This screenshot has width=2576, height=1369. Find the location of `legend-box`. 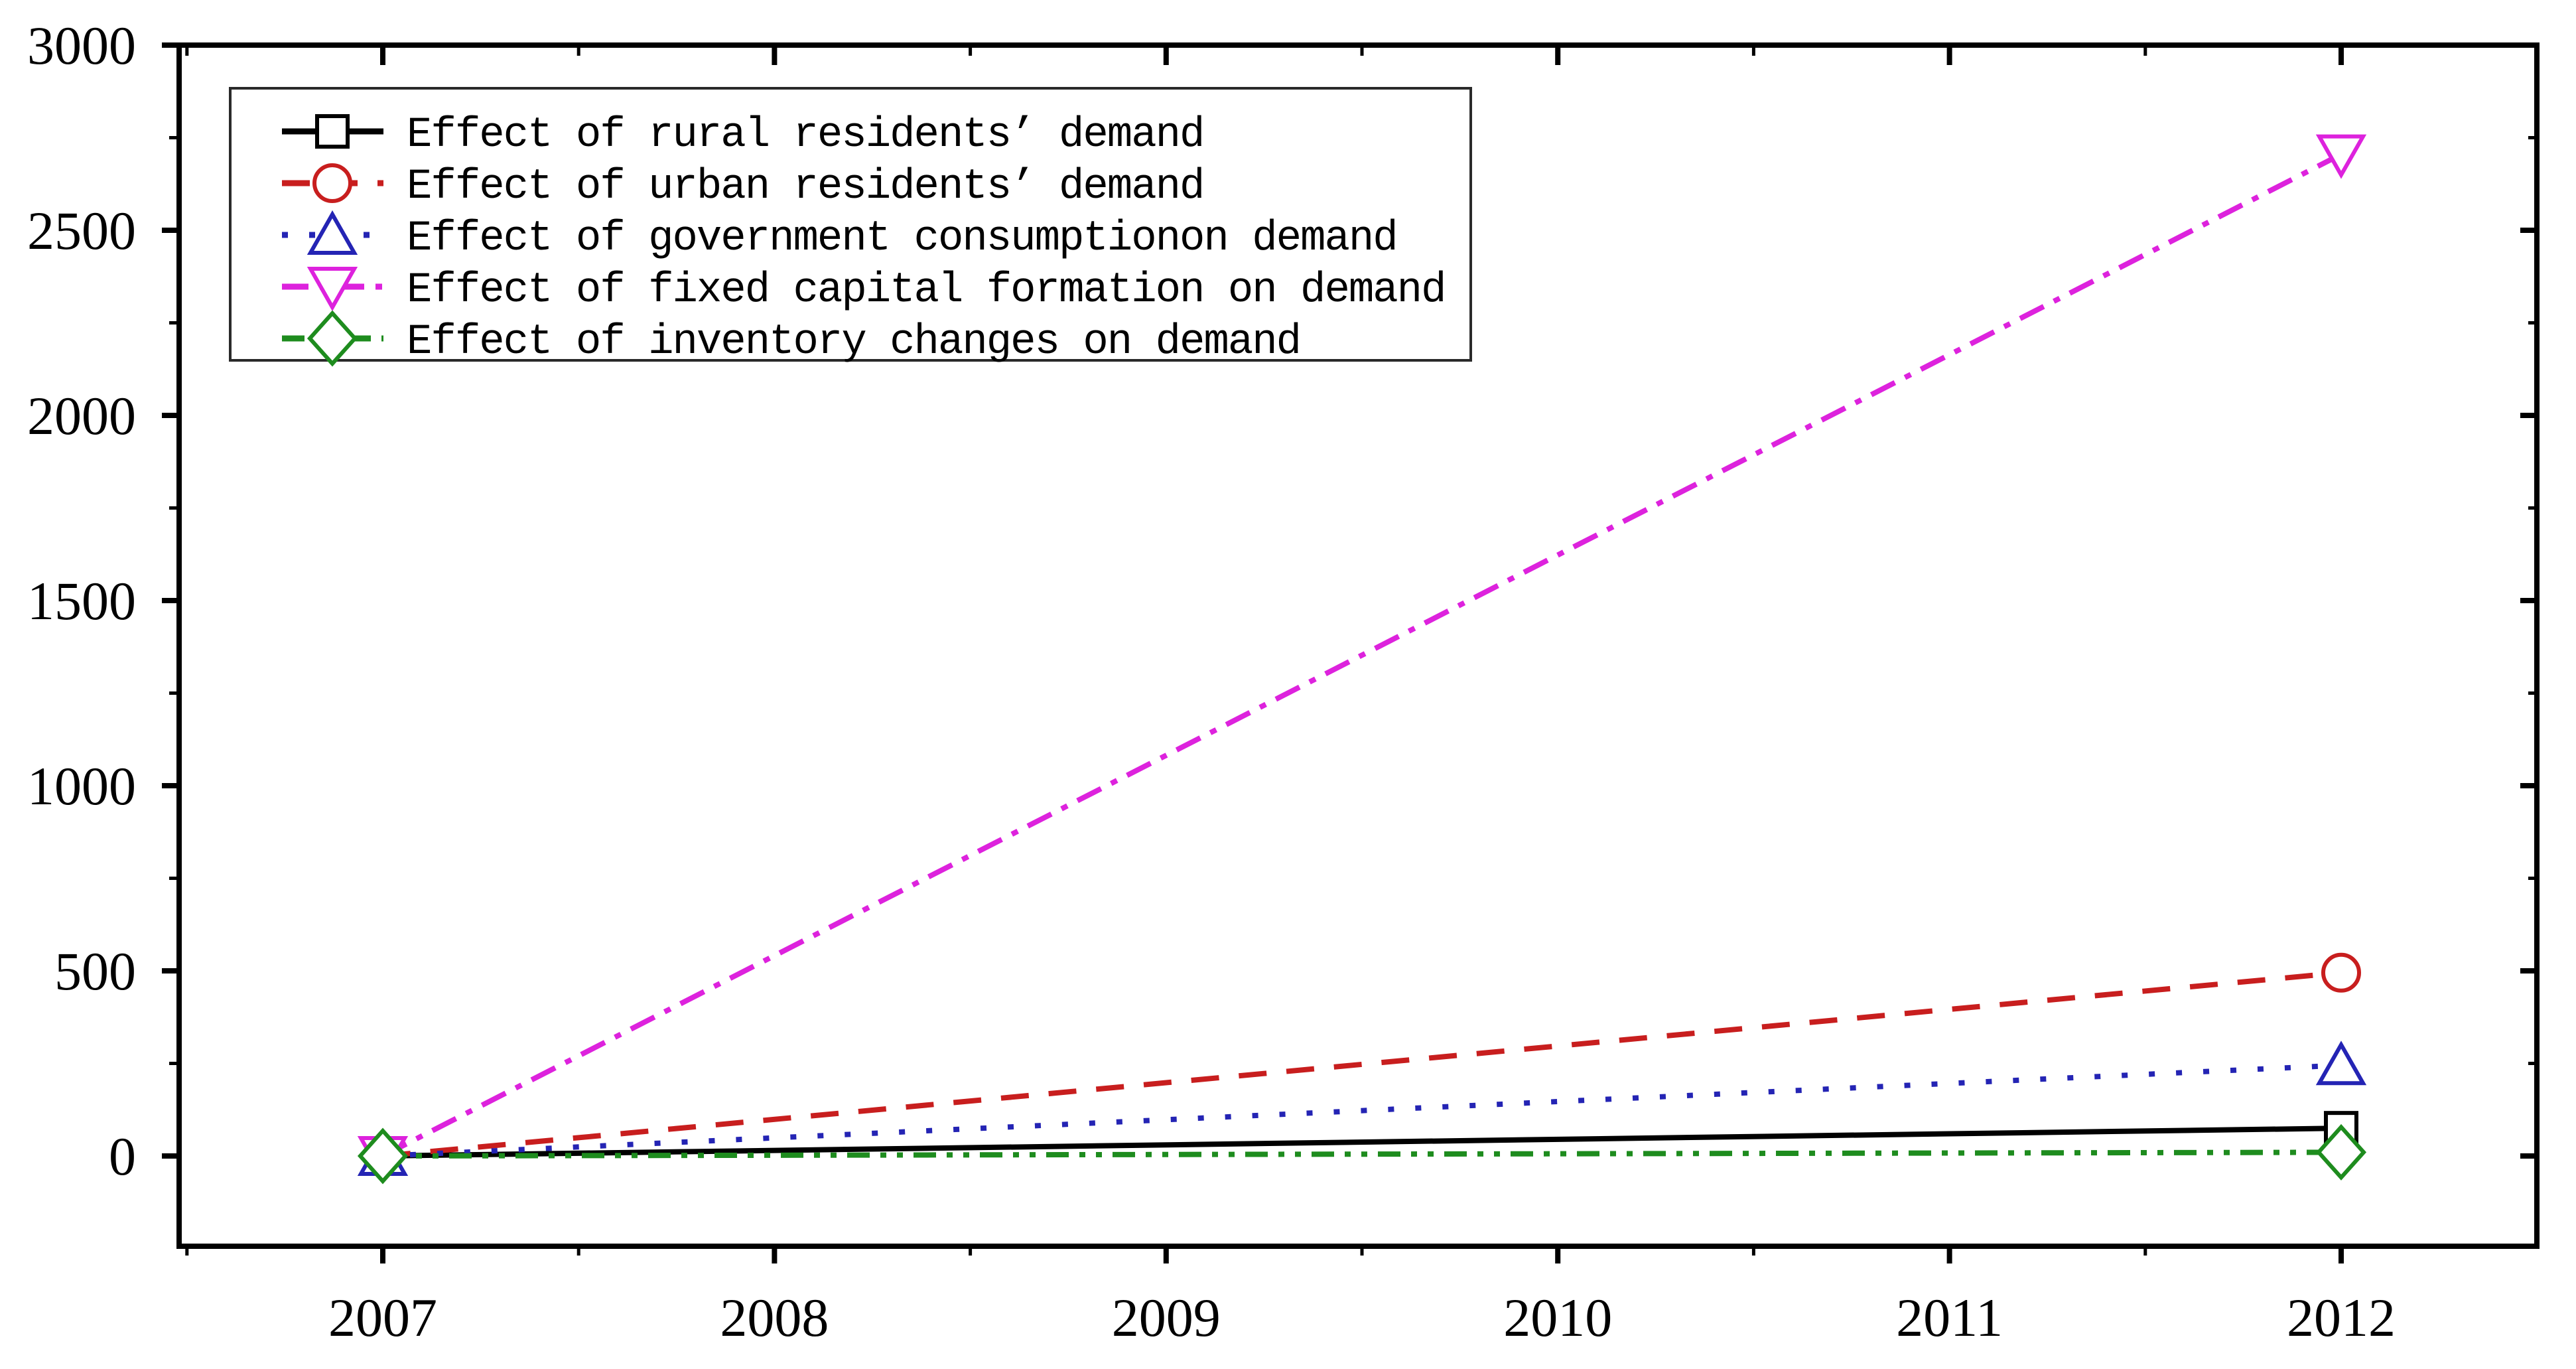

legend-box is located at coordinates (850, 225).